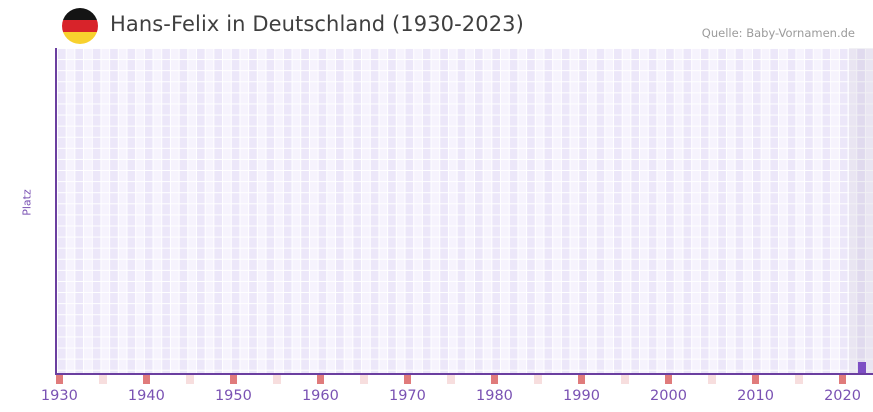 Image resolution: width=873 pixels, height=412 pixels. I want to click on x-tick-minor-2005, so click(712, 379).